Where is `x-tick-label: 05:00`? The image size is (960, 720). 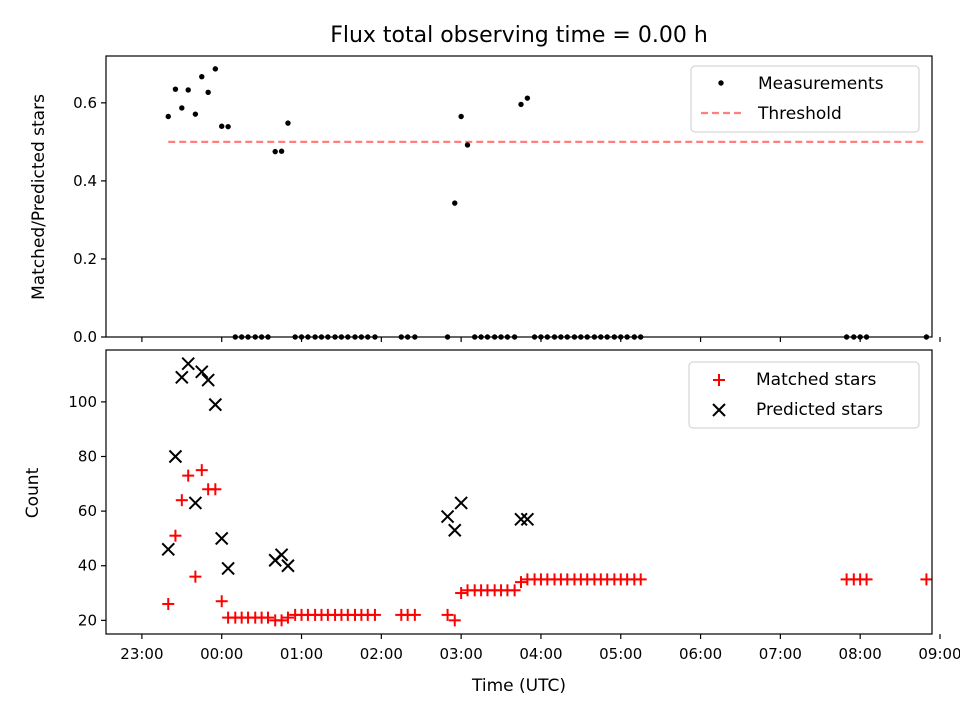 x-tick-label: 05:00 is located at coordinates (620, 654).